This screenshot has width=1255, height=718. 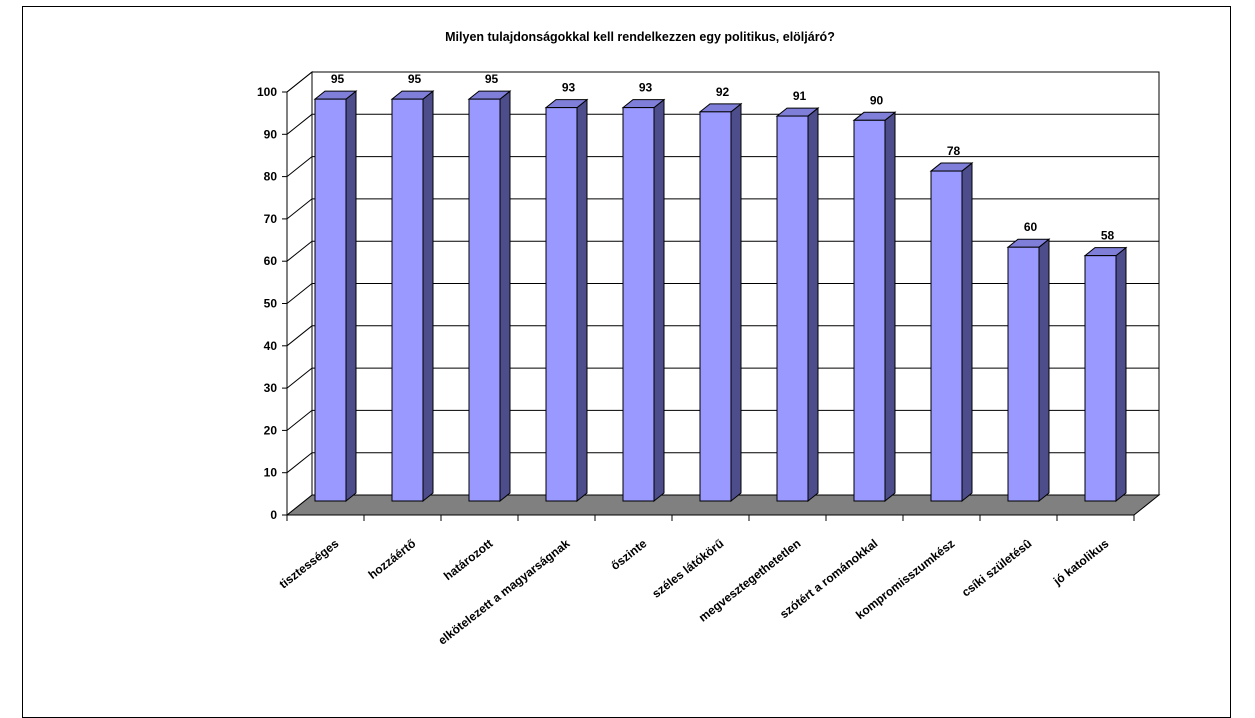 What do you see at coordinates (877, 100) in the screenshot?
I see `data-label: 90` at bounding box center [877, 100].